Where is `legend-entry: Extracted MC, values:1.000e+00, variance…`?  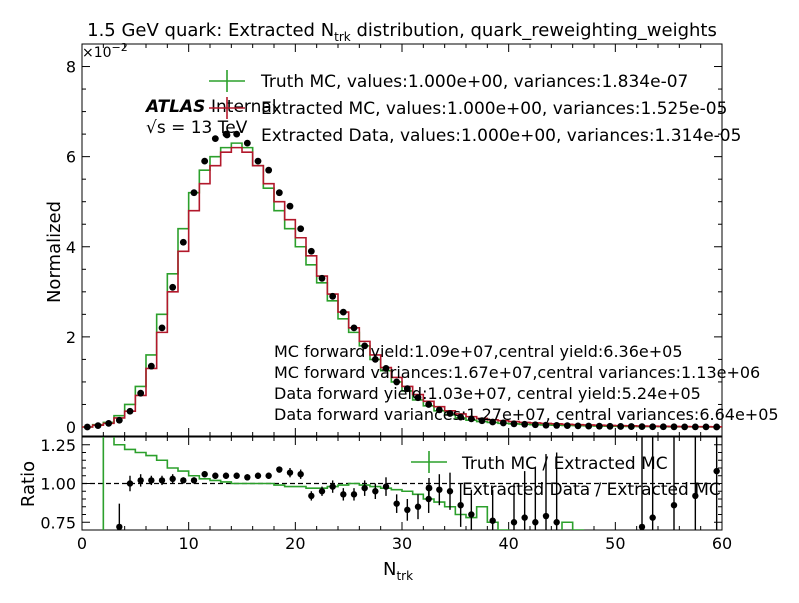
legend-entry: Extracted MC, values:1.000e+00, variance… is located at coordinates (494, 109).